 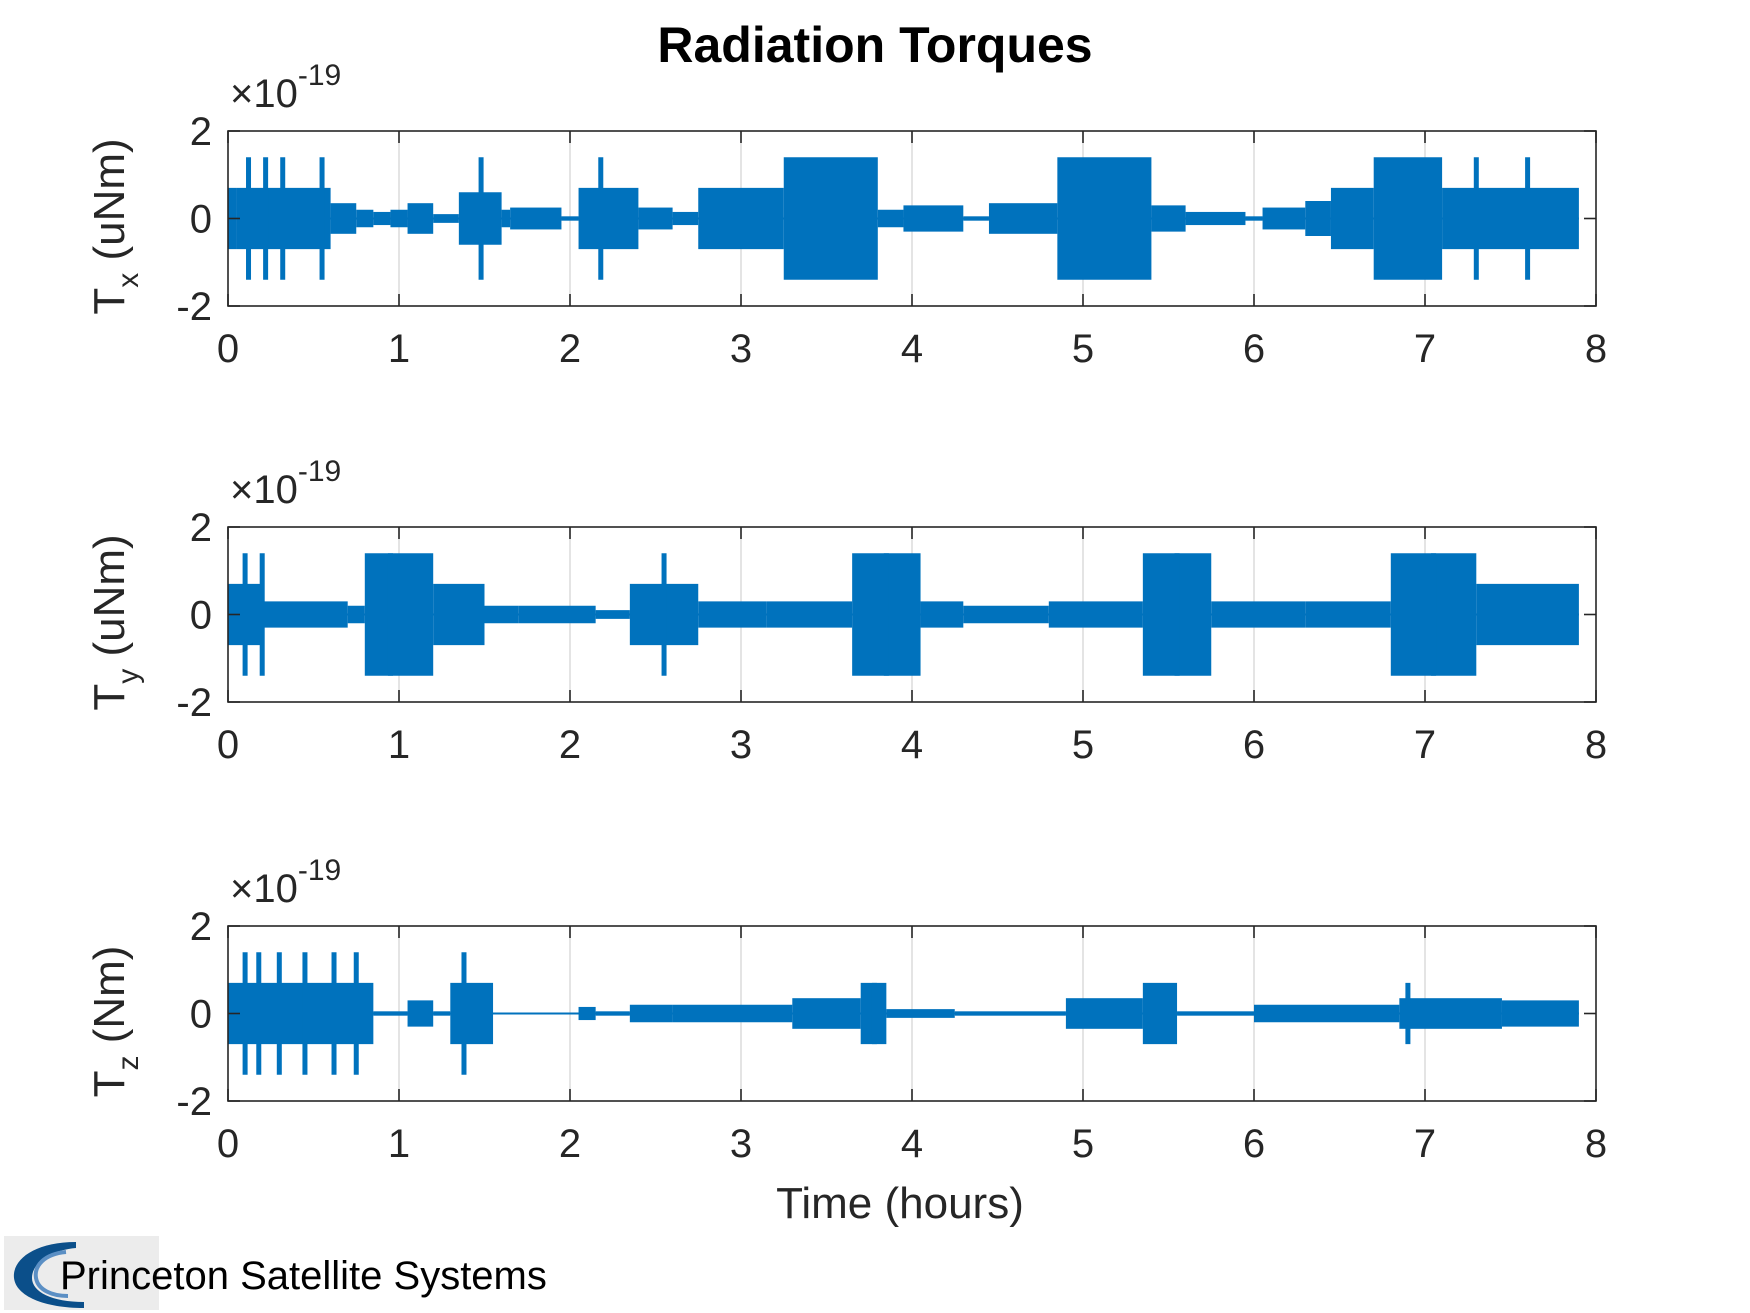 I want to click on y-label-subscript: z, so click(x=128, y=1063).